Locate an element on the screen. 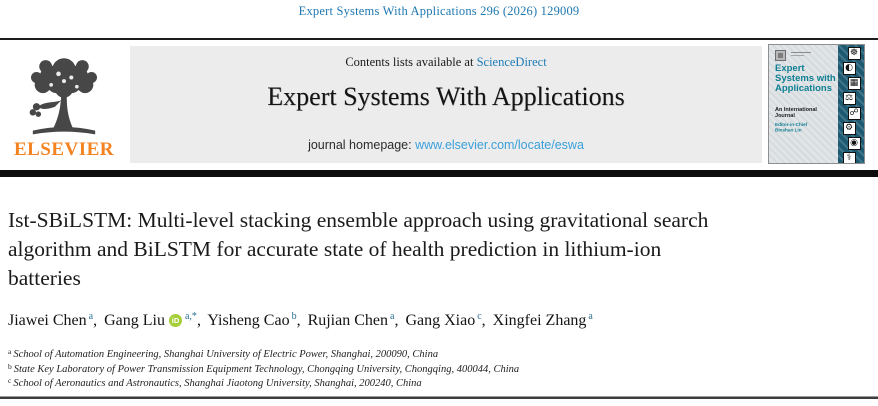 Image resolution: width=878 pixels, height=406 pixels. cover-editor-label: Editor-in-Chief is located at coordinates (791, 125).